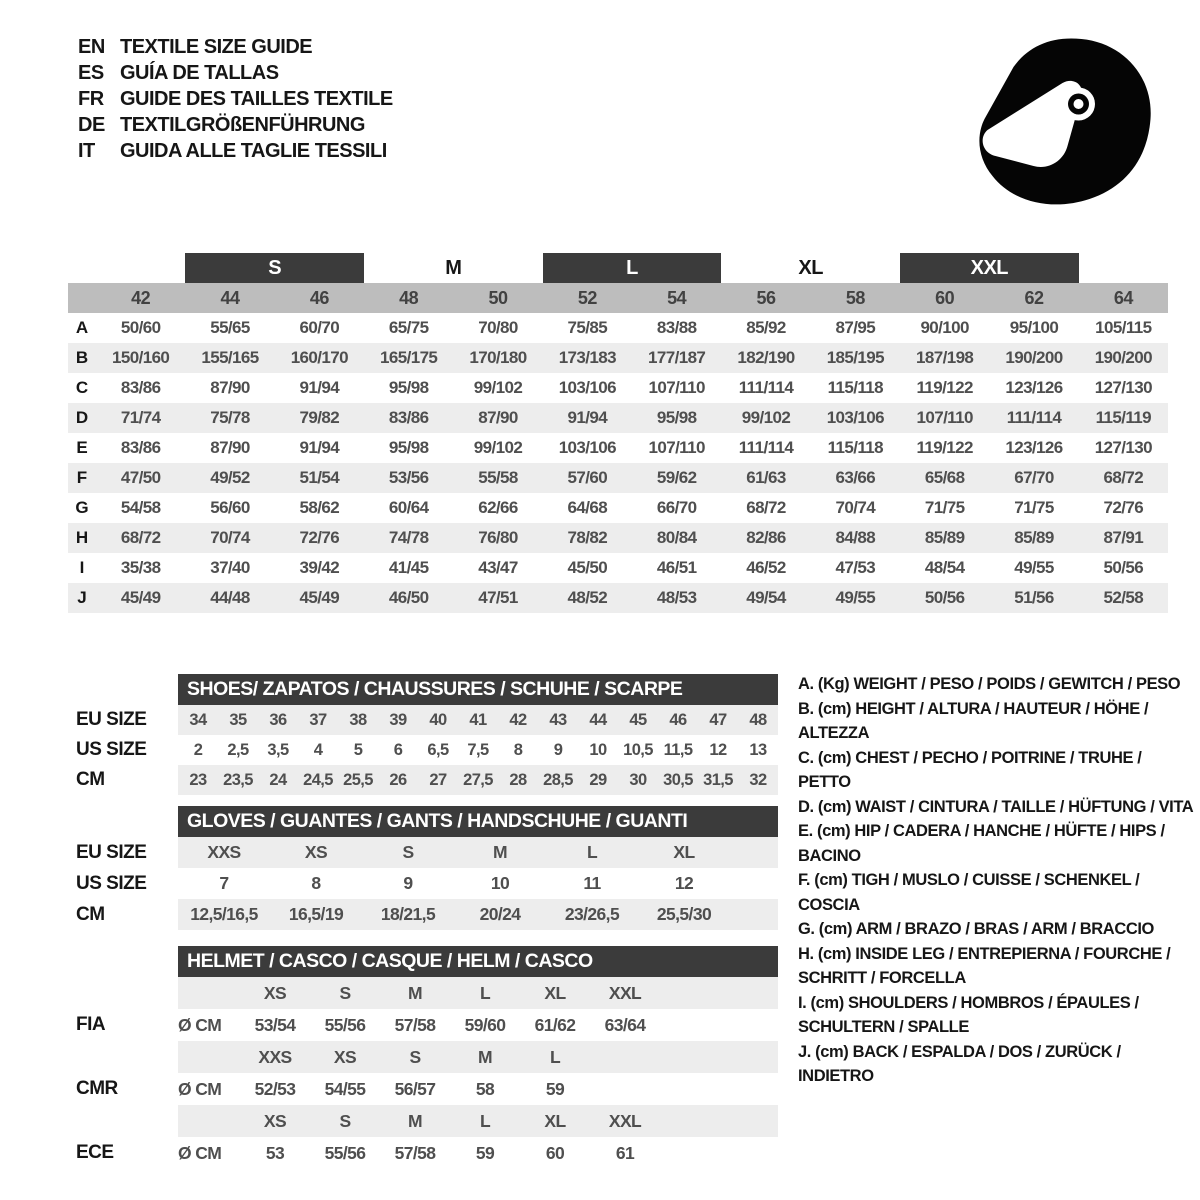 This screenshot has height=1200, width=1200. Describe the element at coordinates (140, 507) in the screenshot. I see `measure-value-cell: 54/58` at that location.